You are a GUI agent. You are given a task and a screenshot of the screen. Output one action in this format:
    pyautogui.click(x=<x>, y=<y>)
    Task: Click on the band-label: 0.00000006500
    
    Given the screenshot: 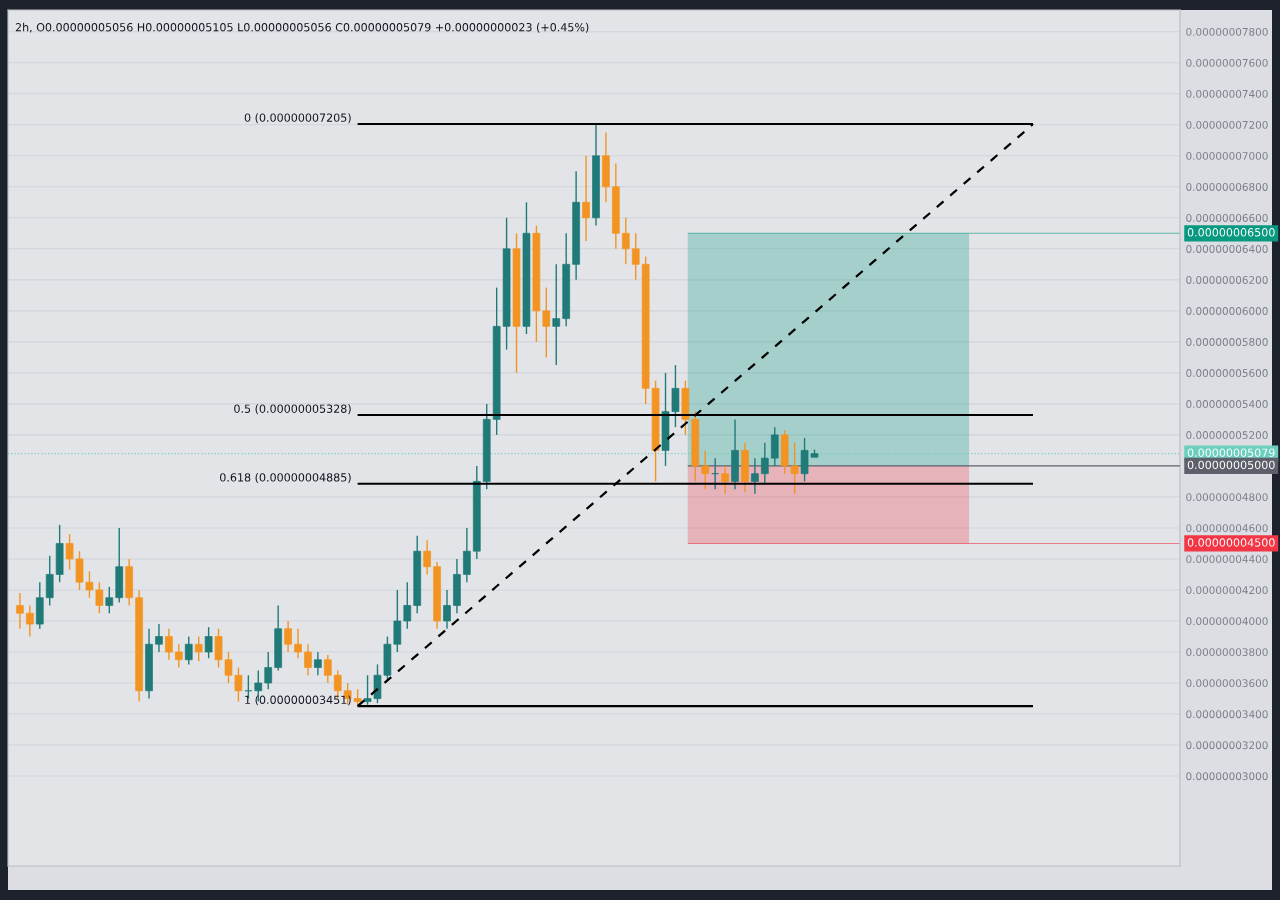 What is the action you would take?
    pyautogui.click(x=1231, y=232)
    